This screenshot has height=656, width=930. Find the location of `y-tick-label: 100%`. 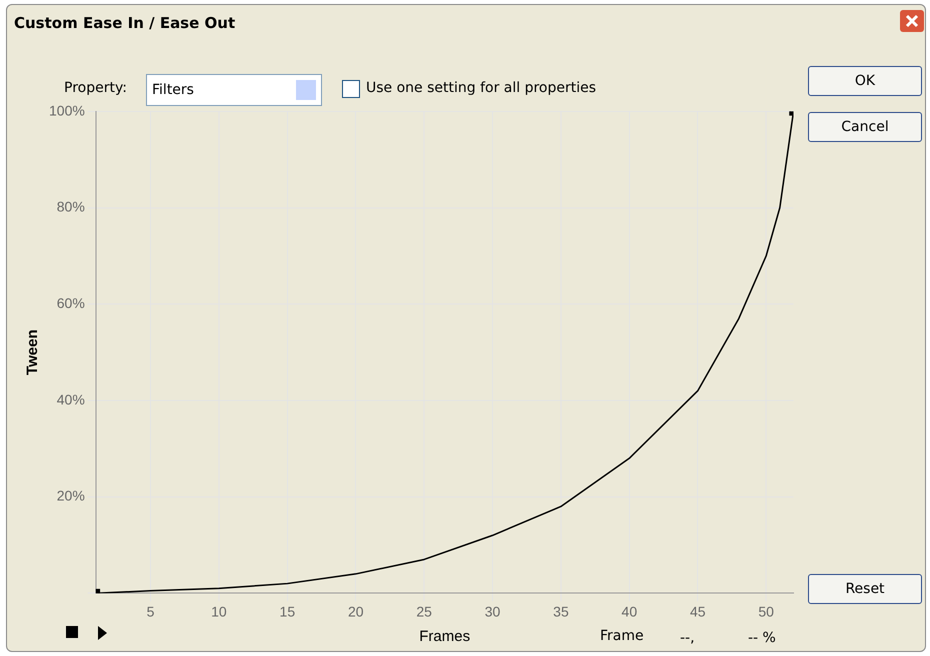

y-tick-label: 100% is located at coordinates (66, 110).